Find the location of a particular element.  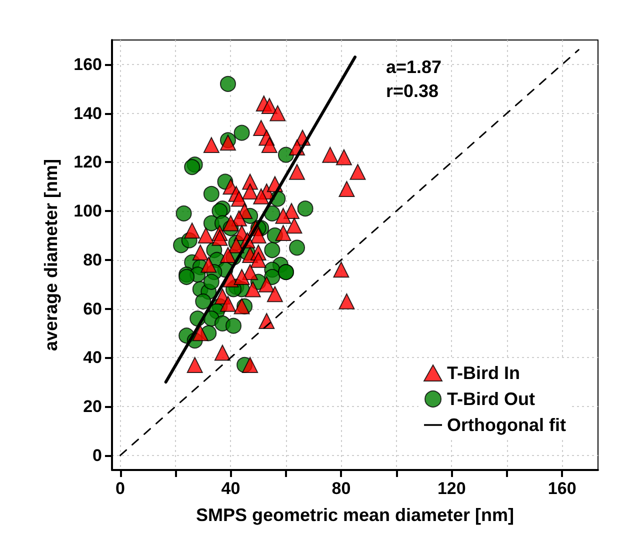

legend-label: T-Bird Out is located at coordinates (491, 399).